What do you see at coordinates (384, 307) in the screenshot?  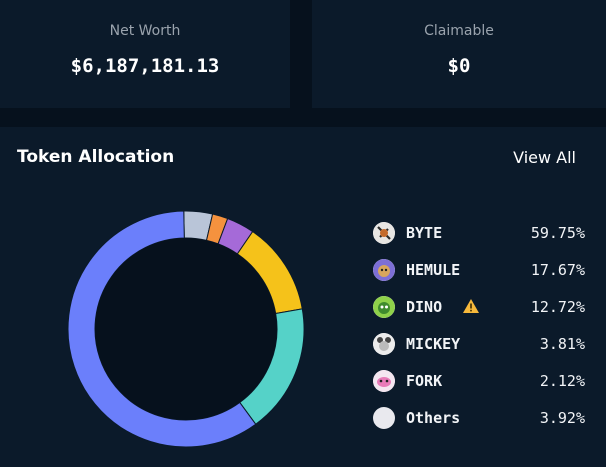 I see `dino-token-icon` at bounding box center [384, 307].